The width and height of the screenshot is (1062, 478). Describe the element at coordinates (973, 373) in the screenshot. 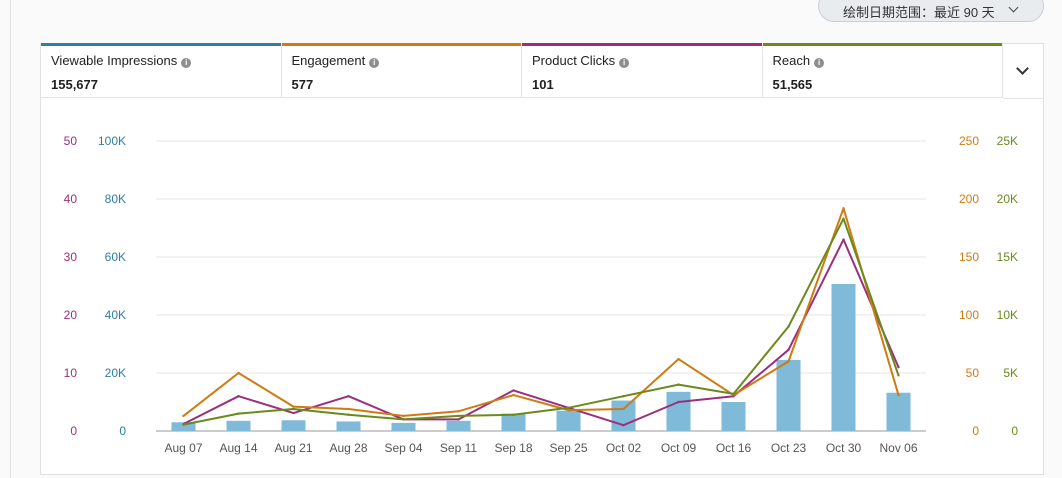

I see `tick-label-right-inner: 50` at that location.